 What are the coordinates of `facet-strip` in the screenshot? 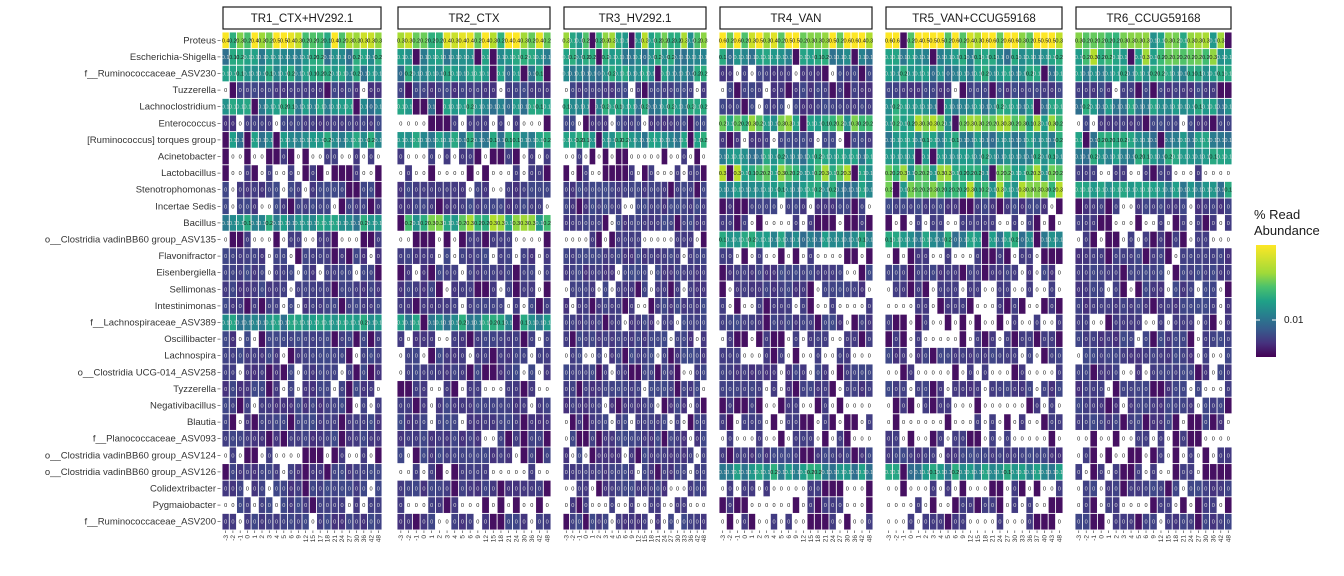 It's located at (474, 18).